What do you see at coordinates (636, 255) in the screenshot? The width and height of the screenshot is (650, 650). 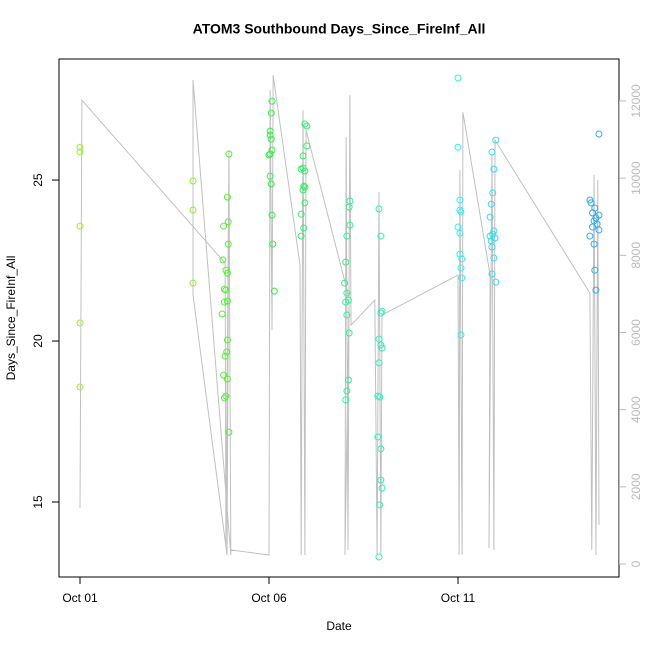 I see `y2-tick-label: 8000` at bounding box center [636, 255].